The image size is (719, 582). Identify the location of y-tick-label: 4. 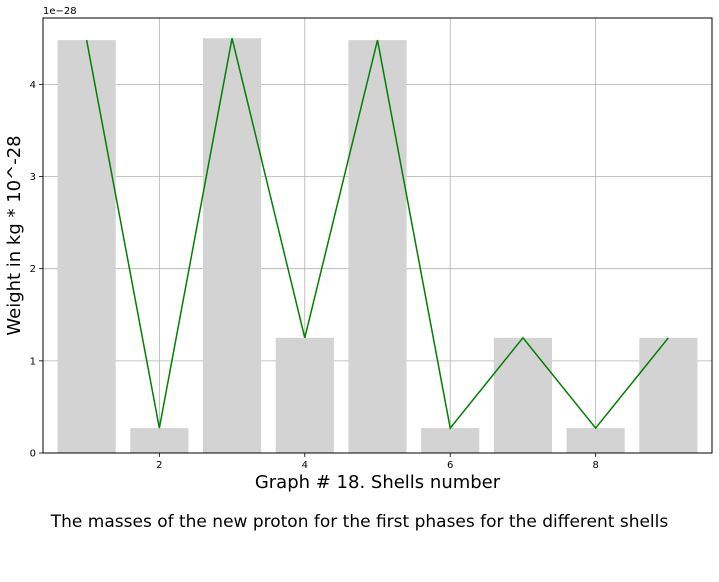
(33, 85).